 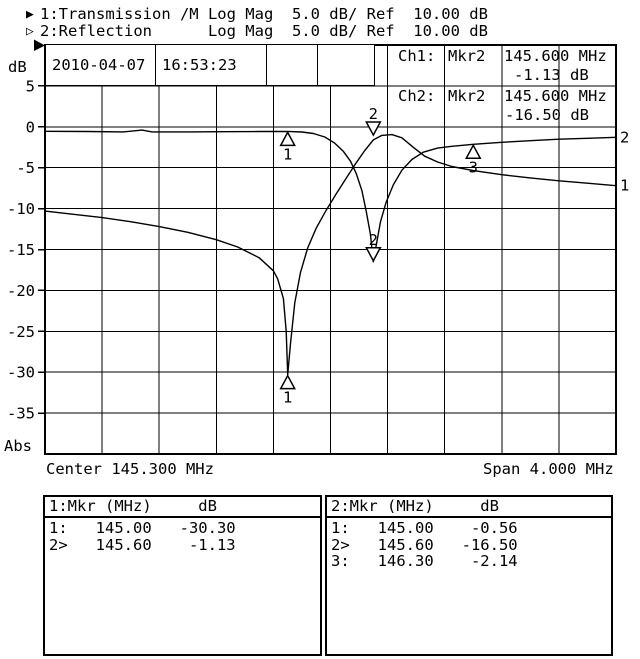 I want to click on y-tick-label: -15, so click(x=21, y=250).